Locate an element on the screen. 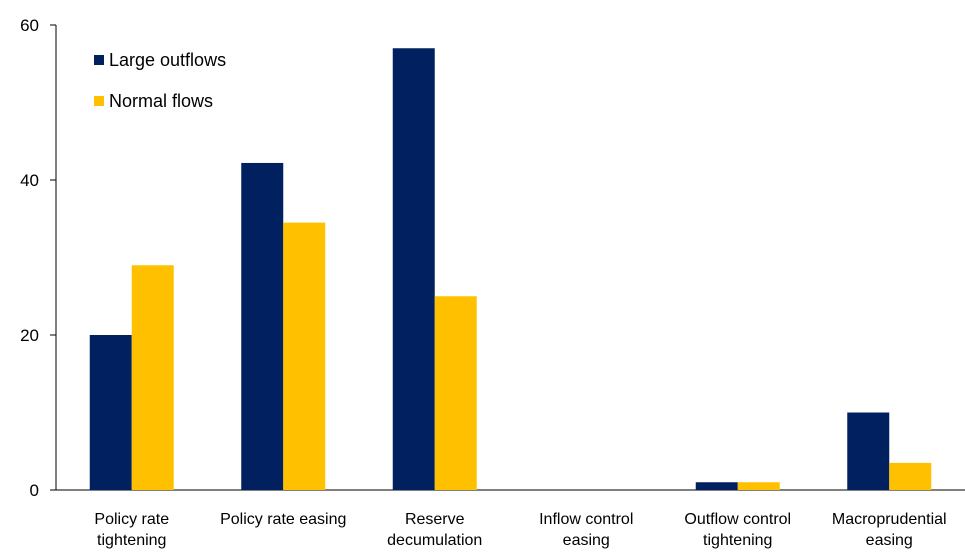  x-category-label: decumulation is located at coordinates (434, 540).